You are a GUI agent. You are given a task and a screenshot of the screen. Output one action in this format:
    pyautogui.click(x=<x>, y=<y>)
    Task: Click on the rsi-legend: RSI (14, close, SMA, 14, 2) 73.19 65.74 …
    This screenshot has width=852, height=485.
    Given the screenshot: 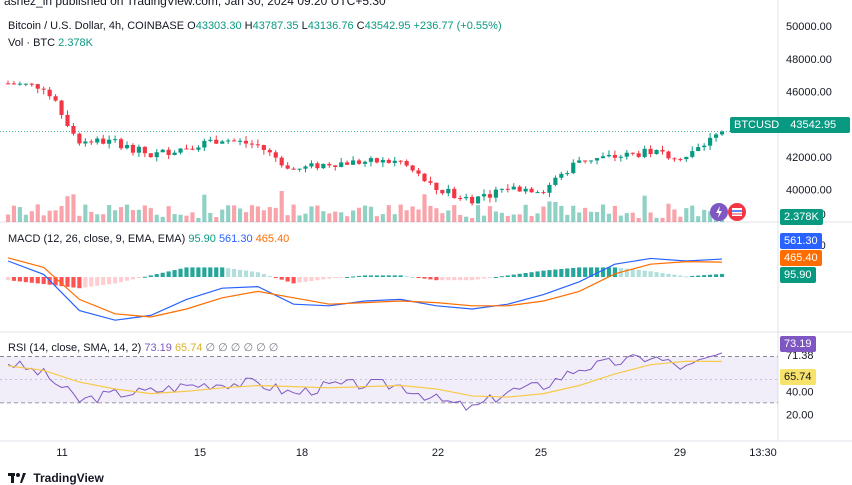 What is the action you would take?
    pyautogui.click(x=143, y=347)
    